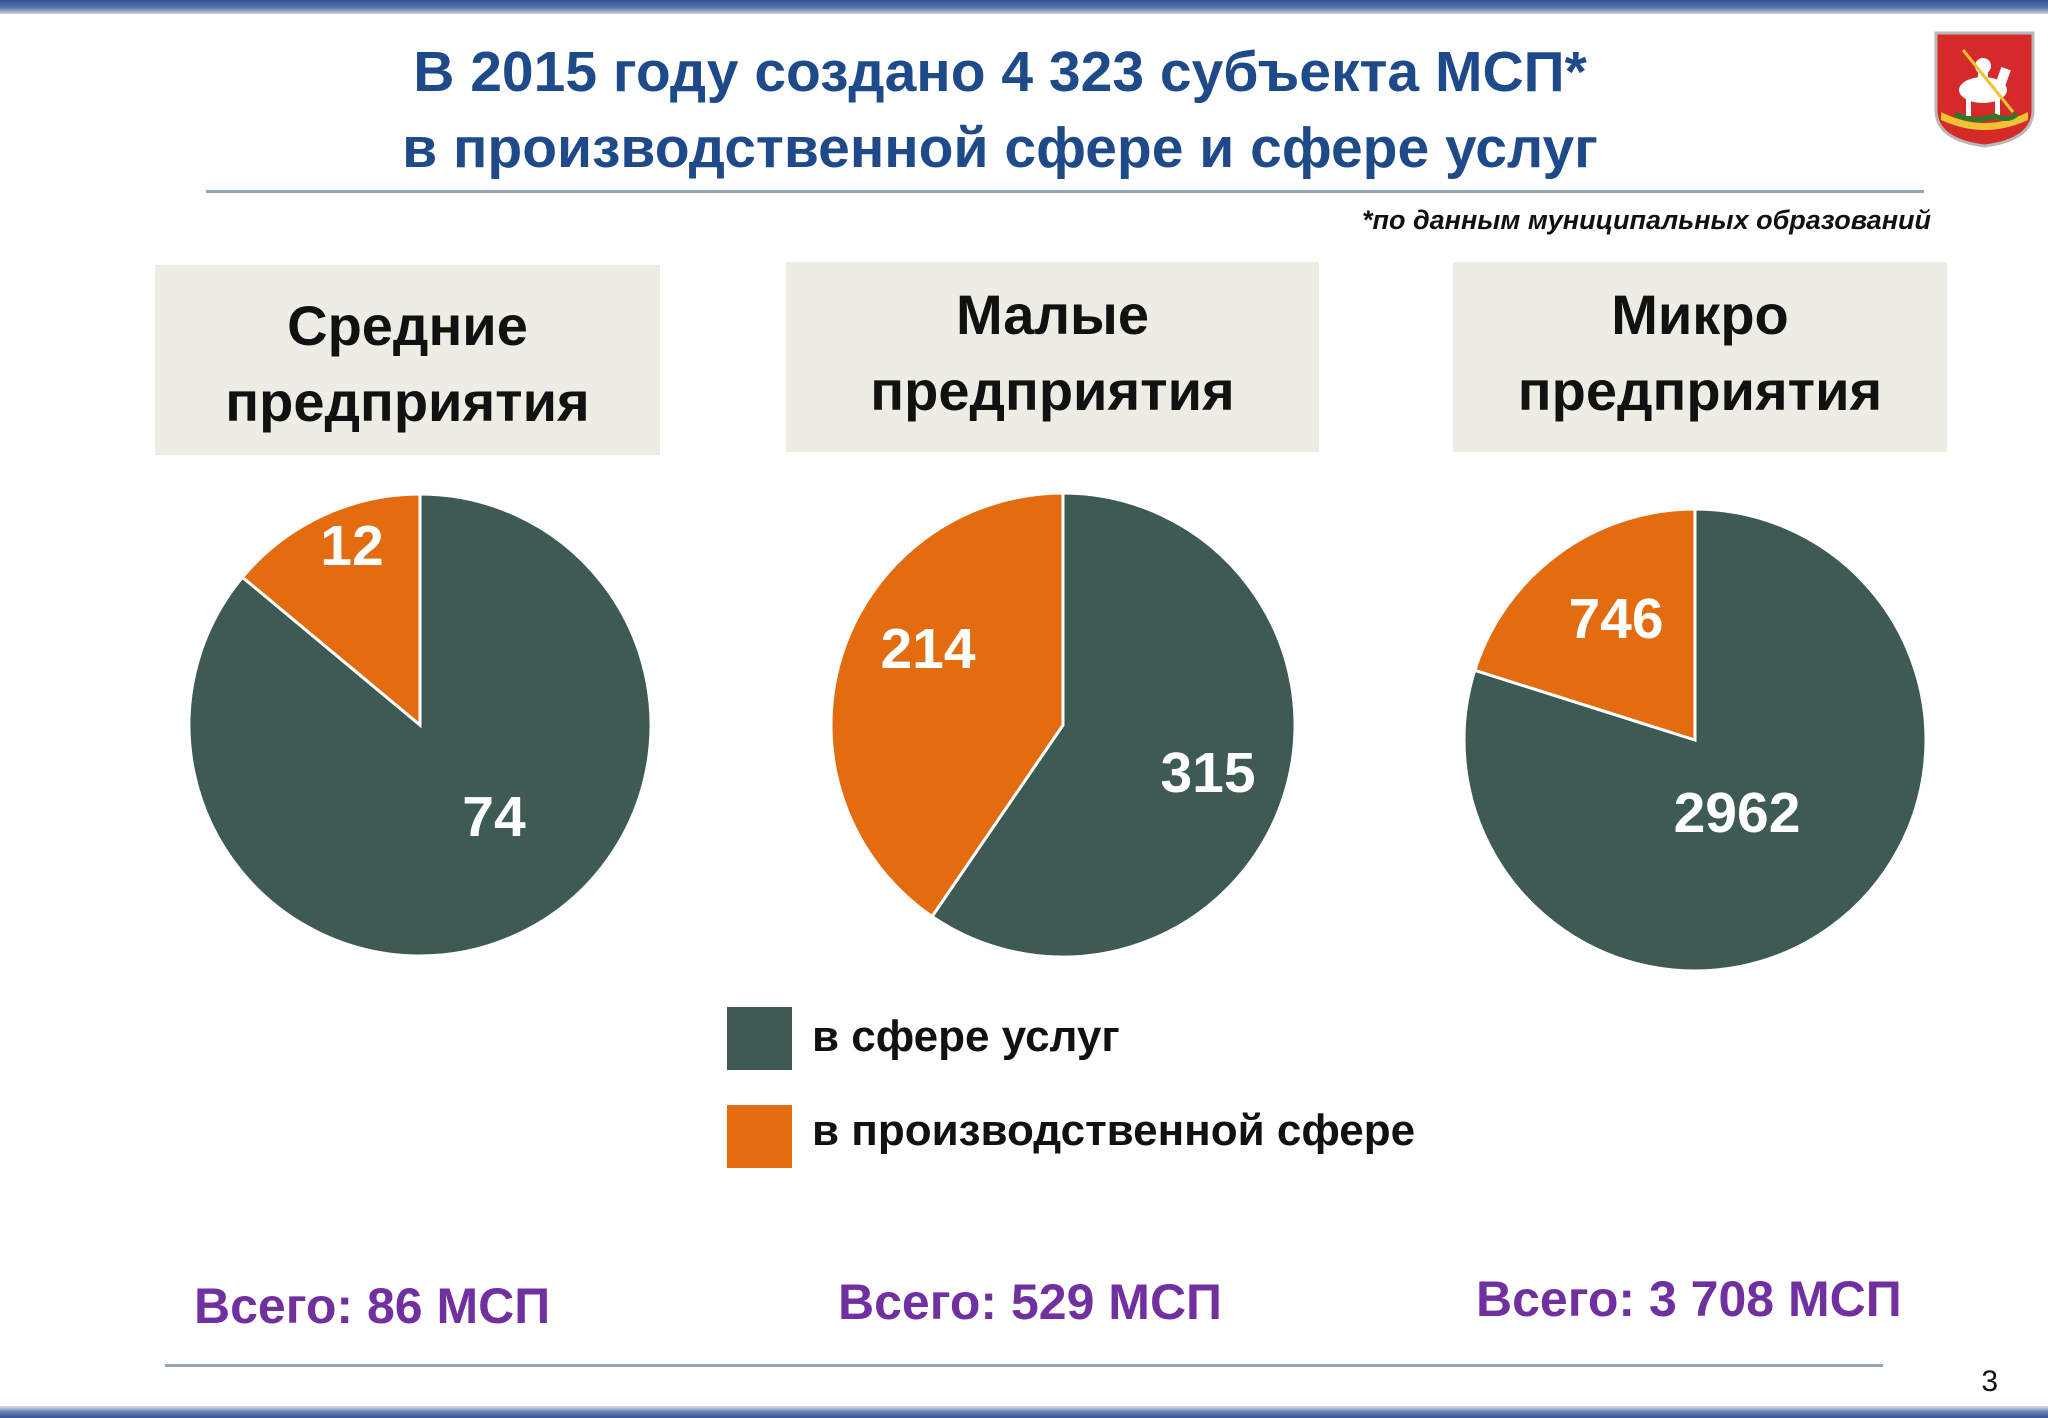 This screenshot has height=1418, width=2048. Describe the element at coordinates (407, 401) in the screenshot. I see `category-title-medium-line-2: предприятия` at that location.